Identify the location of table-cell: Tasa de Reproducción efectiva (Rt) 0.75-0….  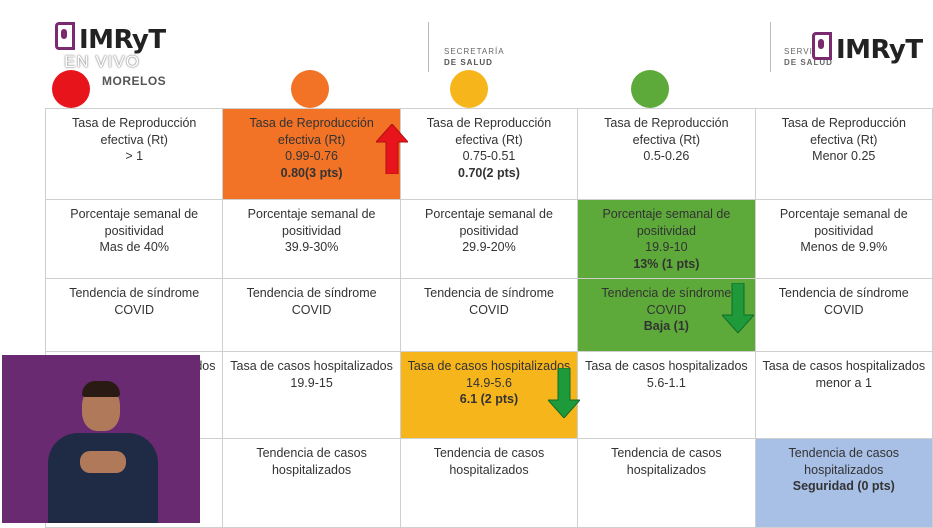
(489, 154).